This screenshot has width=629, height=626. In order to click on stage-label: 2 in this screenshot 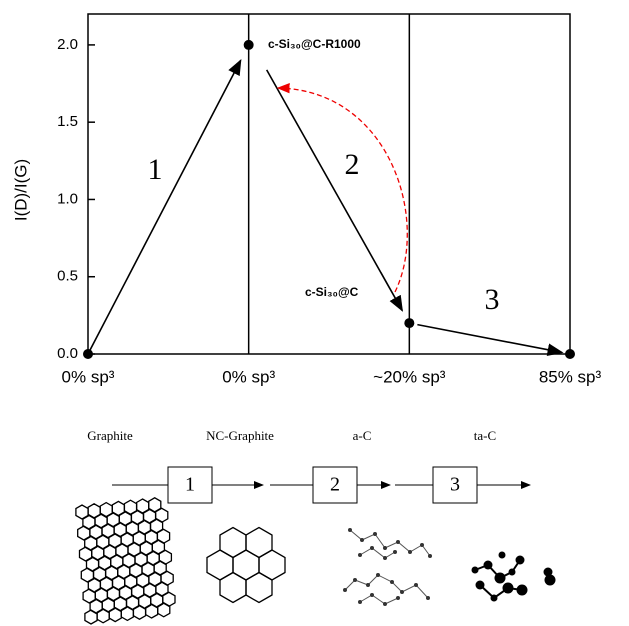, I will do `click(352, 164)`.